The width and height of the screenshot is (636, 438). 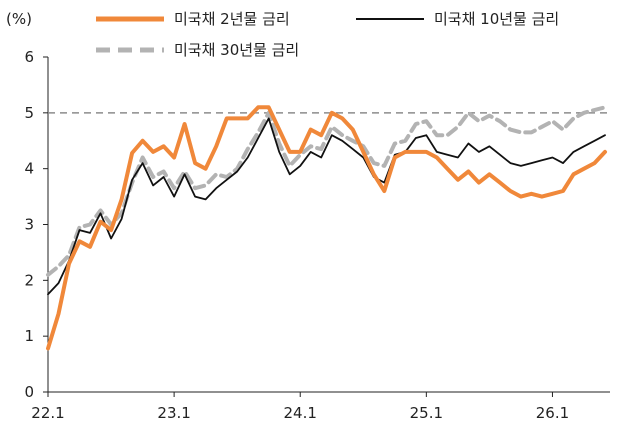 I want to click on y-tick-label: 0, so click(x=29, y=392).